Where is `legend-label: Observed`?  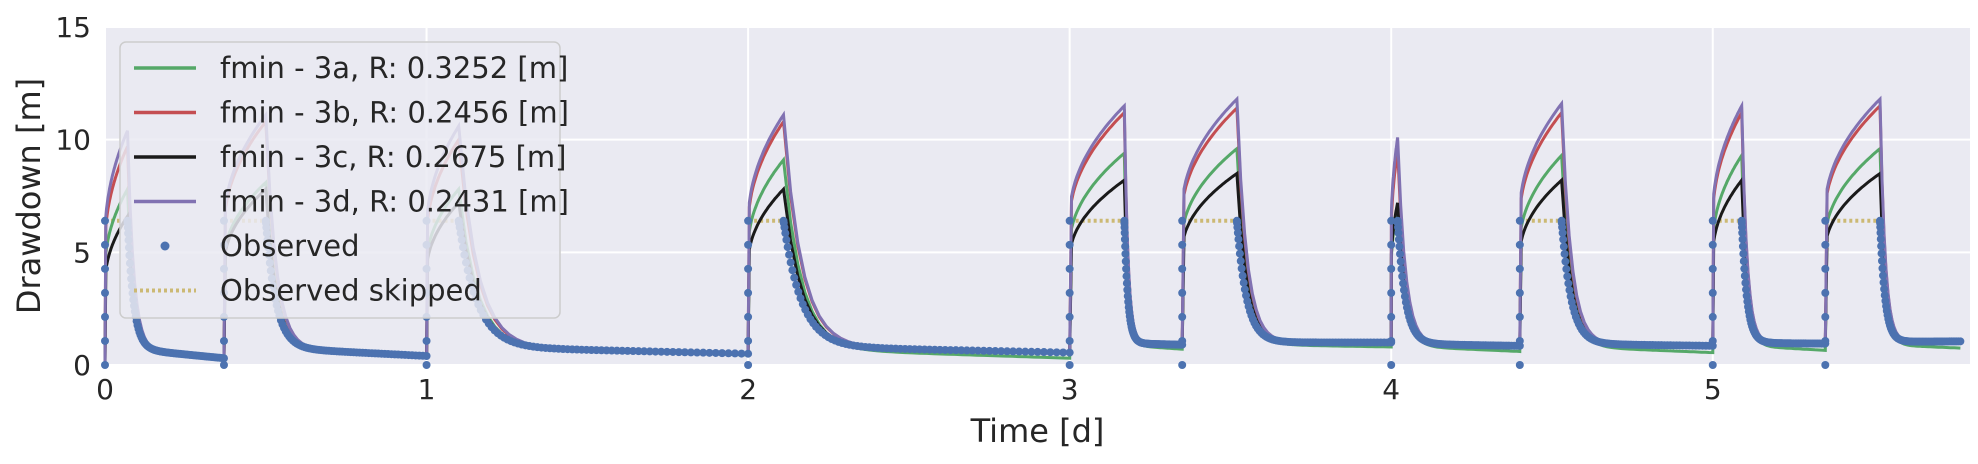 legend-label: Observed is located at coordinates (290, 246).